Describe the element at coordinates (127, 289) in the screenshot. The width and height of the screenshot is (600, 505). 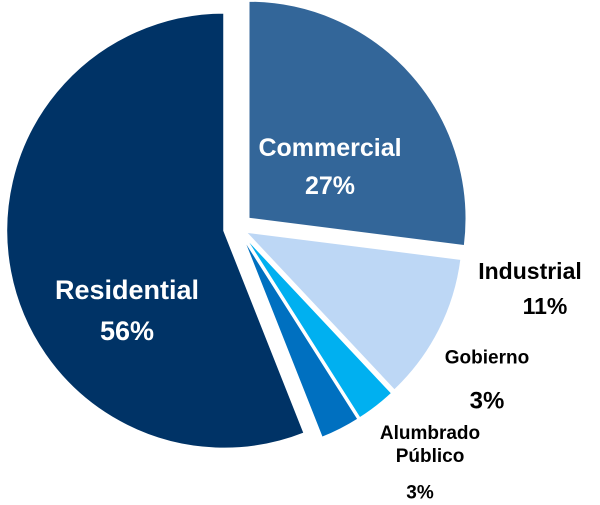
I see `slice-label: Residential` at that location.